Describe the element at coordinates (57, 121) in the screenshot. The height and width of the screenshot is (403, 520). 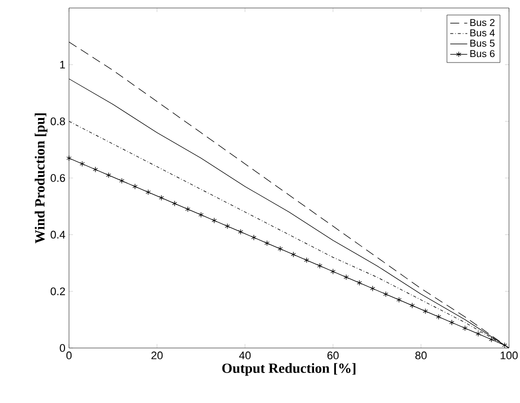
I see `y-tick-label: 0.8` at that location.